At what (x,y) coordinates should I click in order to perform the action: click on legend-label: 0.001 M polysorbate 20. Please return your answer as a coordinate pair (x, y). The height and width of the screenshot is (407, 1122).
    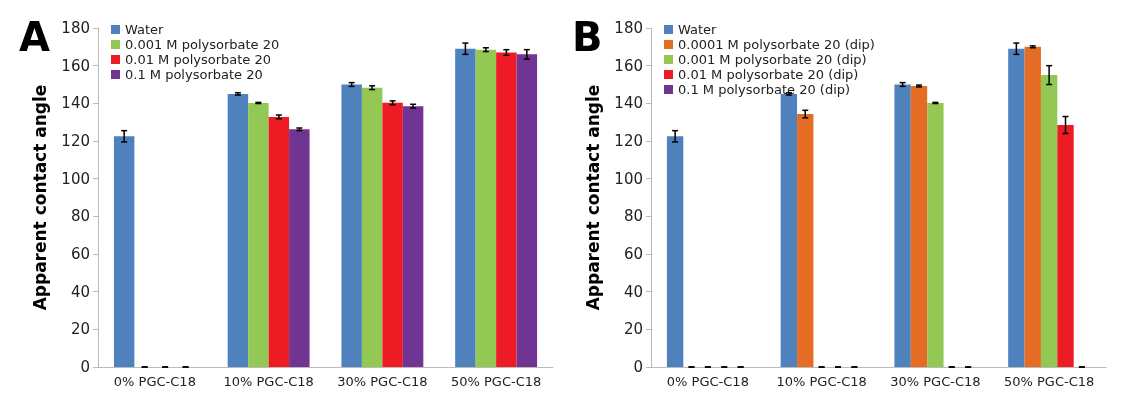
    Looking at the image, I should click on (202, 44).